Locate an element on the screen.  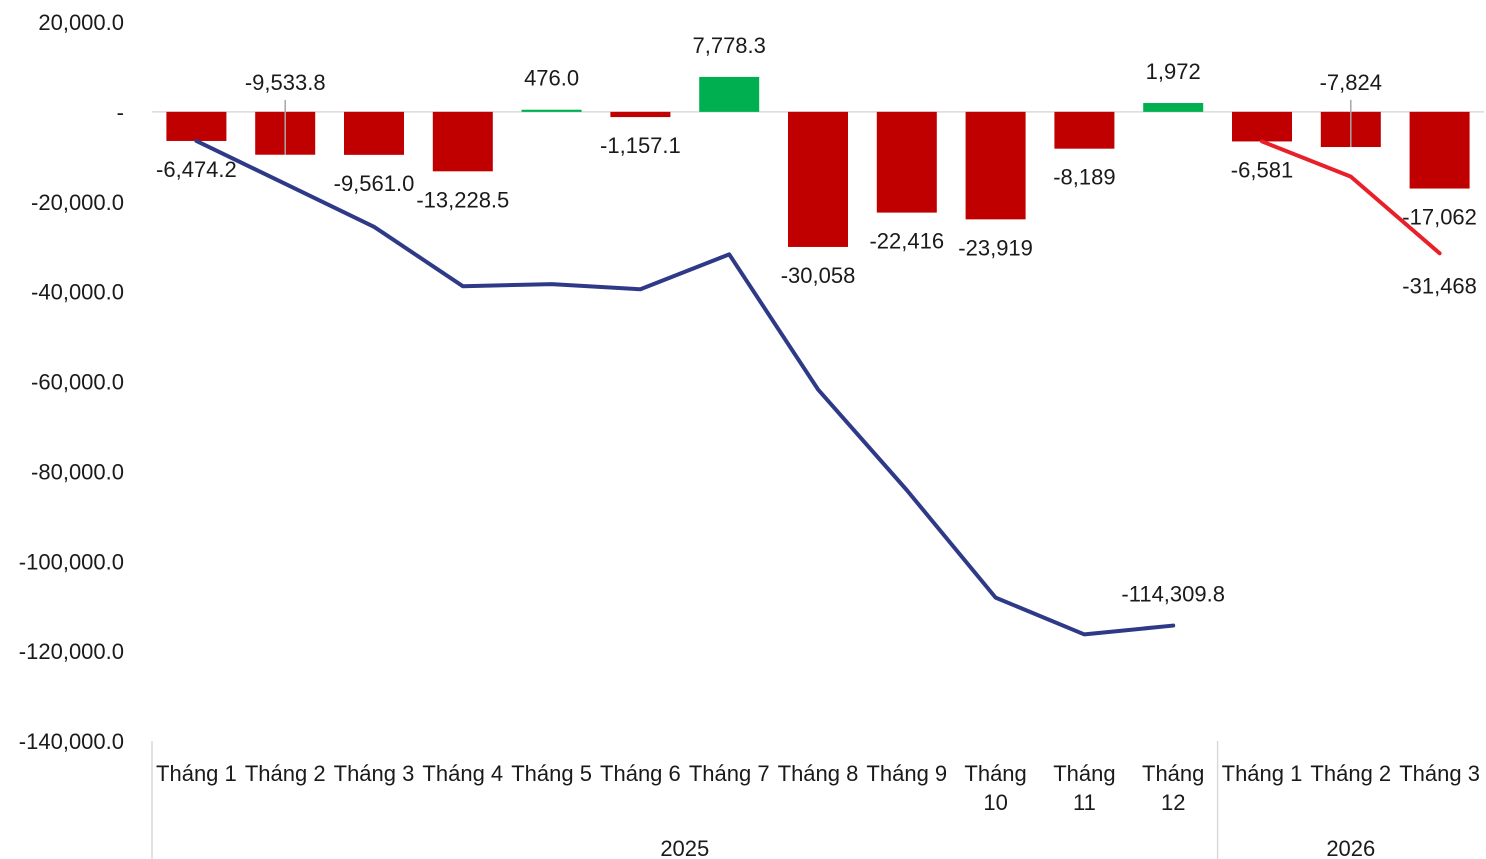
bar-value-label: -6,474.2 is located at coordinates (196, 169).